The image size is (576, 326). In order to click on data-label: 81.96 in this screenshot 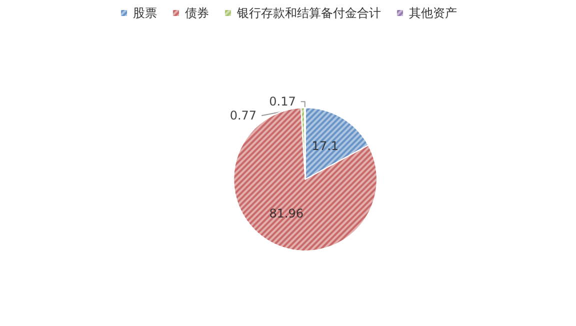, I will do `click(286, 213)`.